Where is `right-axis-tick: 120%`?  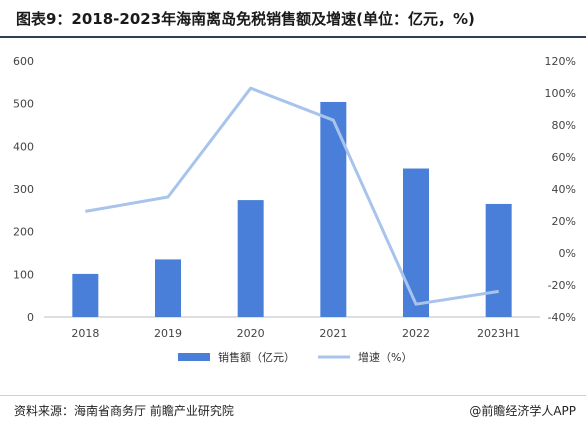
right-axis-tick: 120% is located at coordinates (560, 61).